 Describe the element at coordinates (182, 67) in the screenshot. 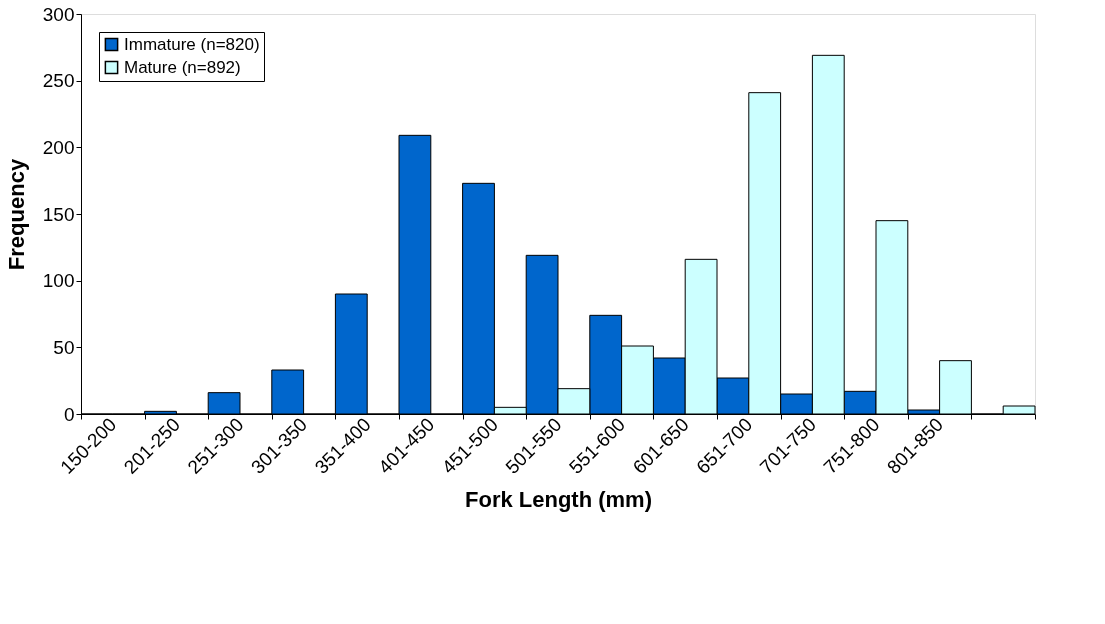

I see `legend-label: Mature (n=892)` at that location.